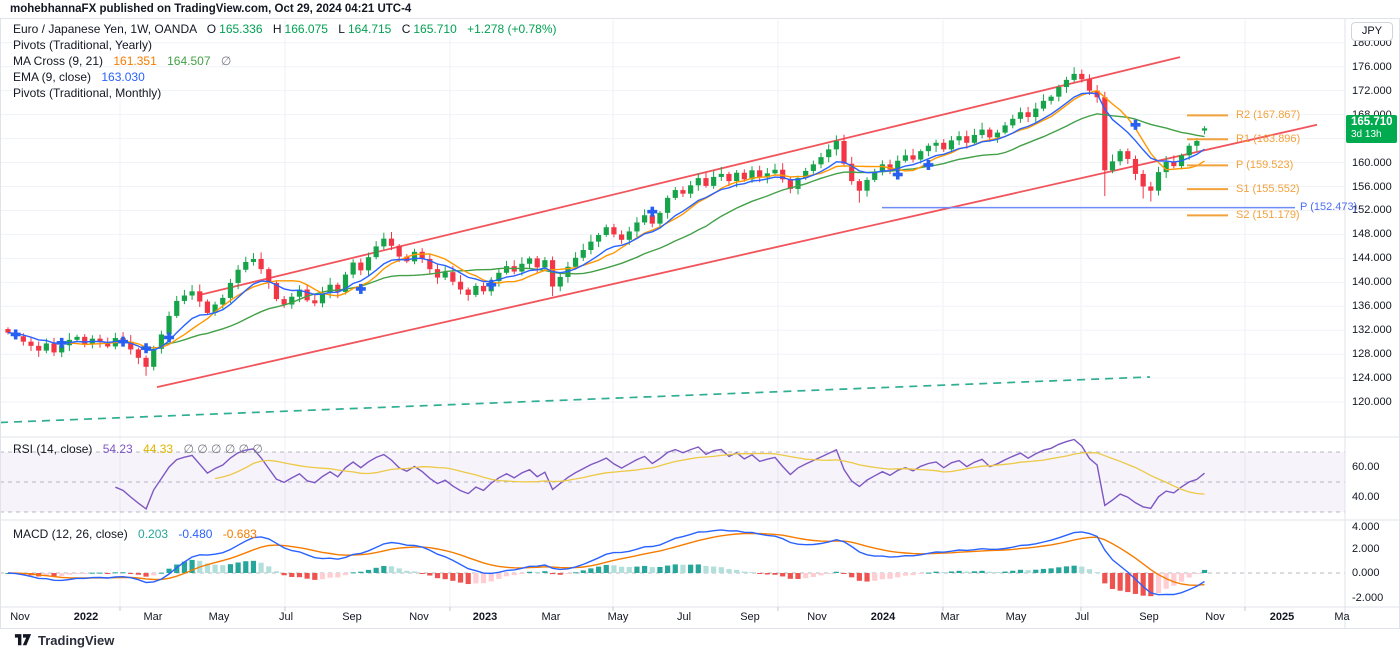 The width and height of the screenshot is (1400, 649). Describe the element at coordinates (435, 29) in the screenshot. I see `close-value: 165.710` at that location.